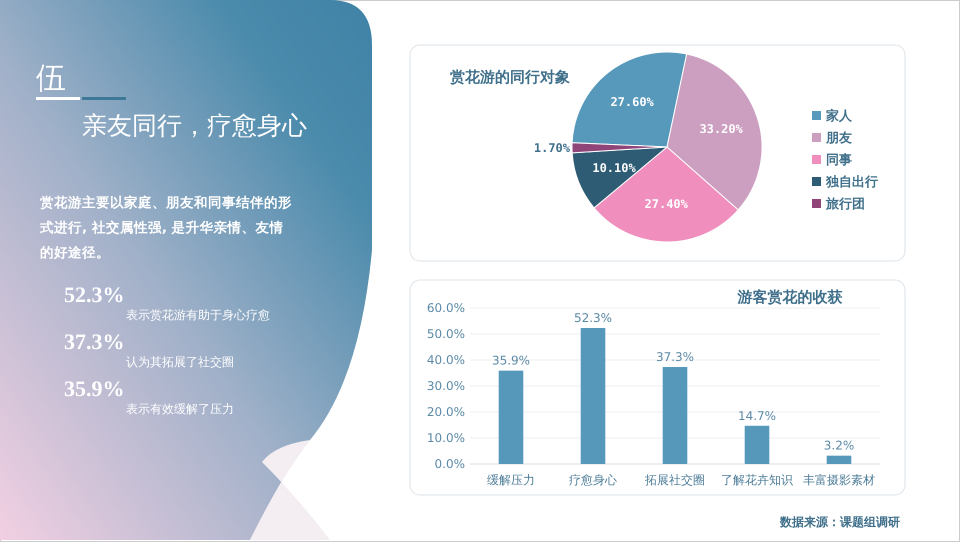  Describe the element at coordinates (445, 412) in the screenshot. I see `y-tick-label: 20.0%` at that location.